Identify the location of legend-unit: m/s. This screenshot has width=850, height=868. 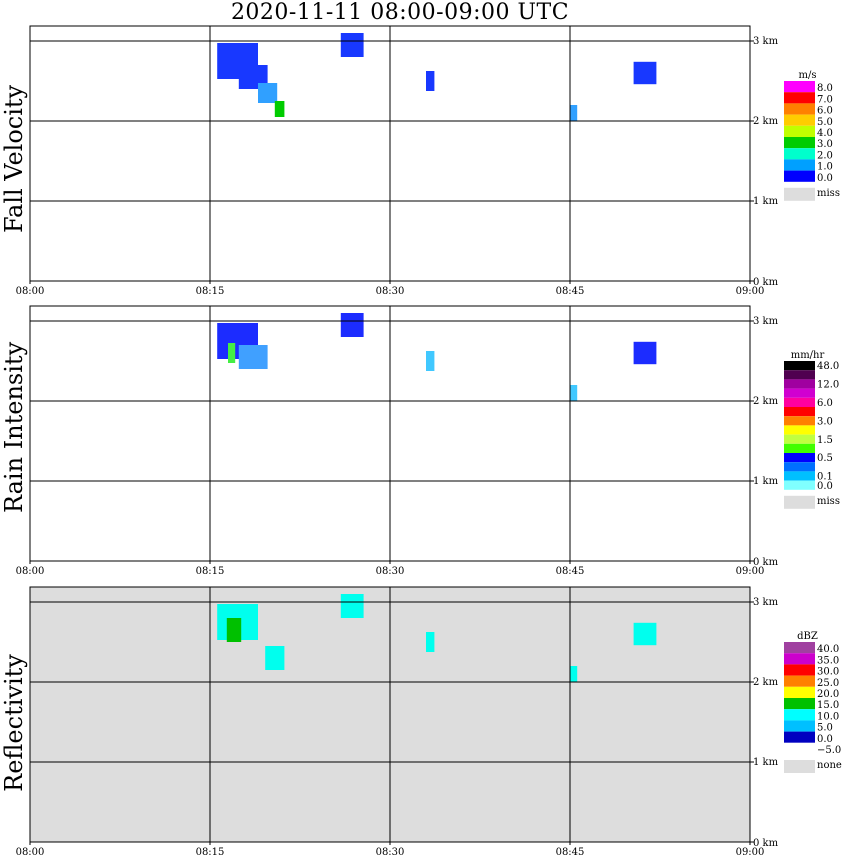
(808, 75).